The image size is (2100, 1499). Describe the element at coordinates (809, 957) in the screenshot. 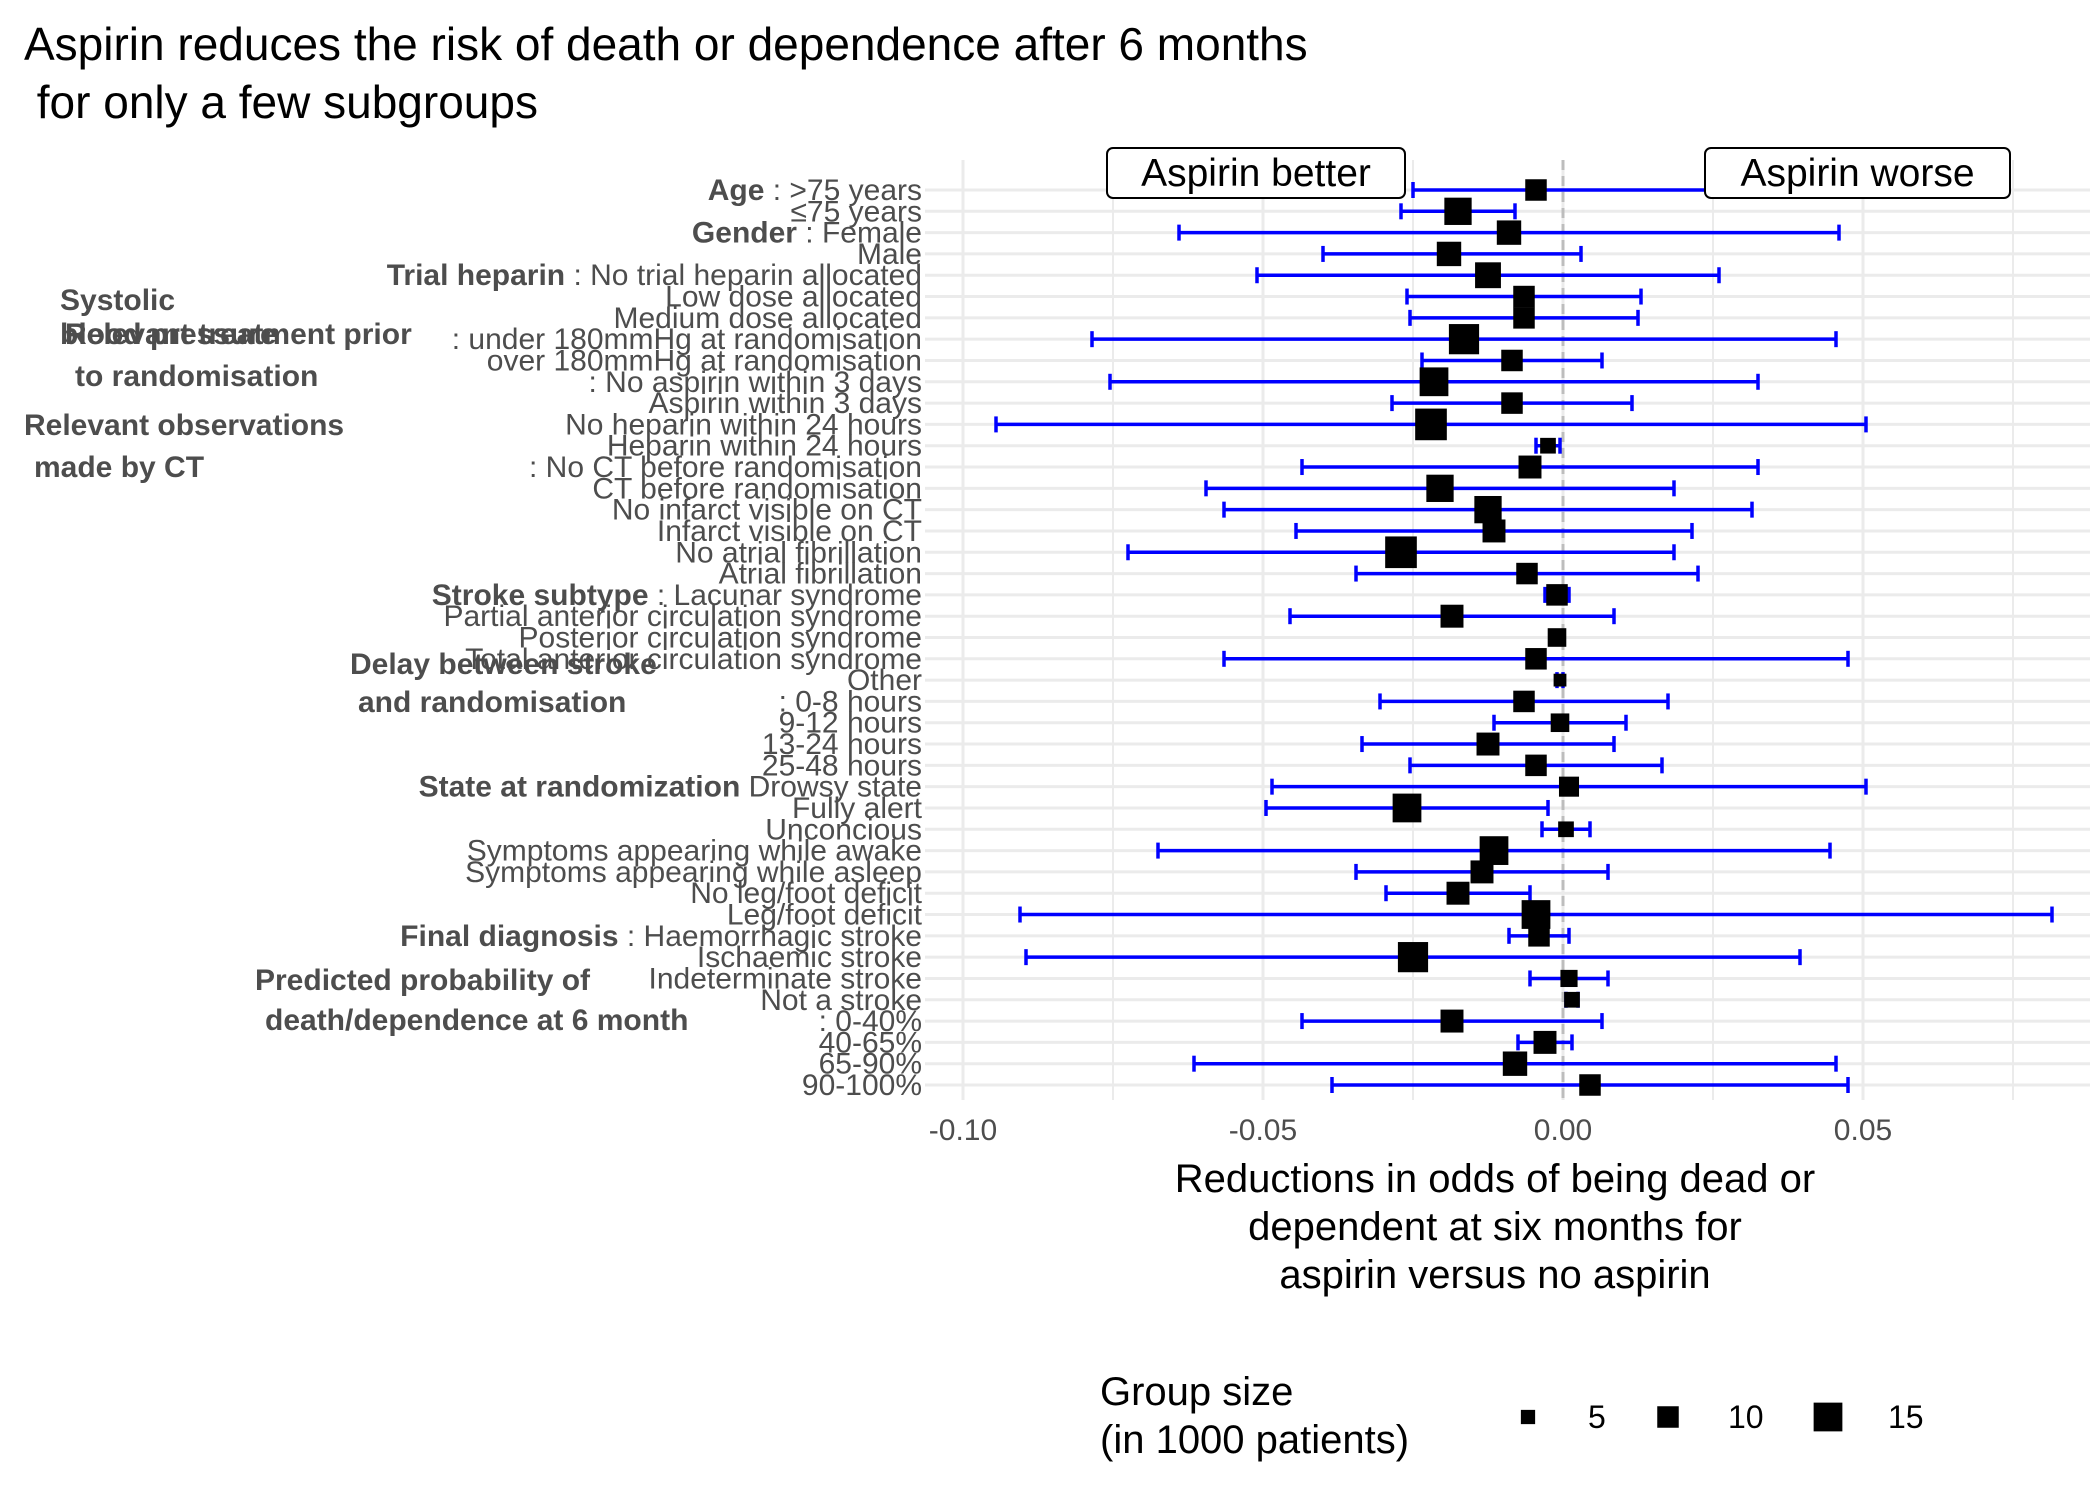

I see `y-tick-label: Ischaemic stroke` at that location.